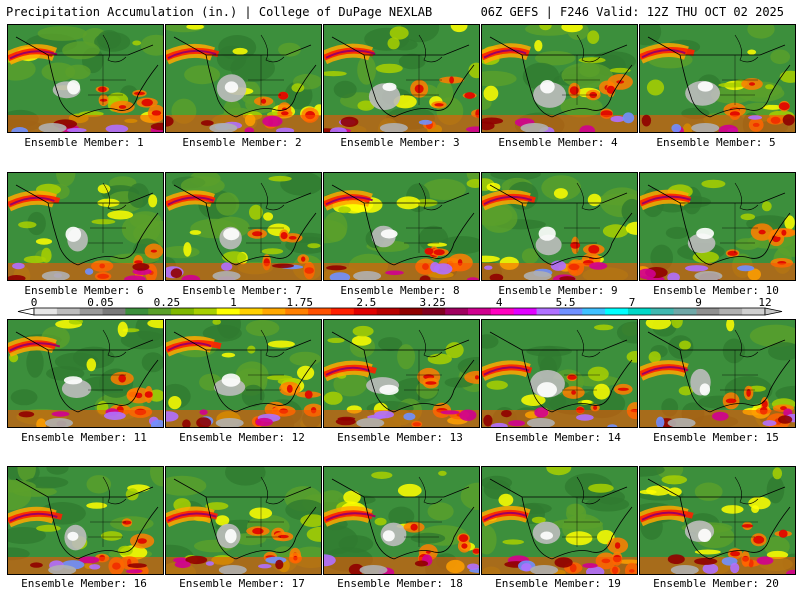 This screenshot has width=800, height=600. I want to click on ensemble-member-label: Ensemble Member: 18, so click(400, 583).